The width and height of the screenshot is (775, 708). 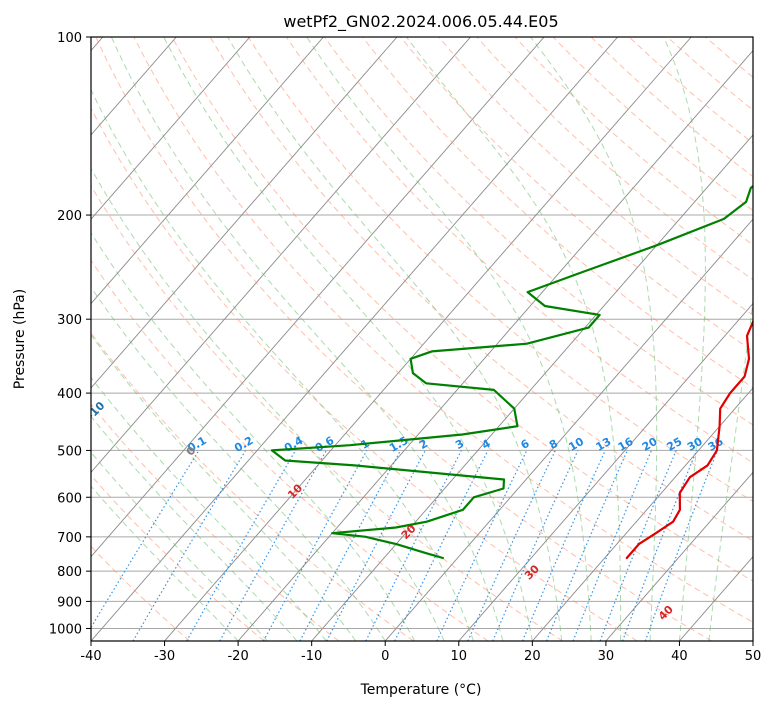 What do you see at coordinates (69, 394) in the screenshot?
I see `y-tick-label: 400` at bounding box center [69, 394].